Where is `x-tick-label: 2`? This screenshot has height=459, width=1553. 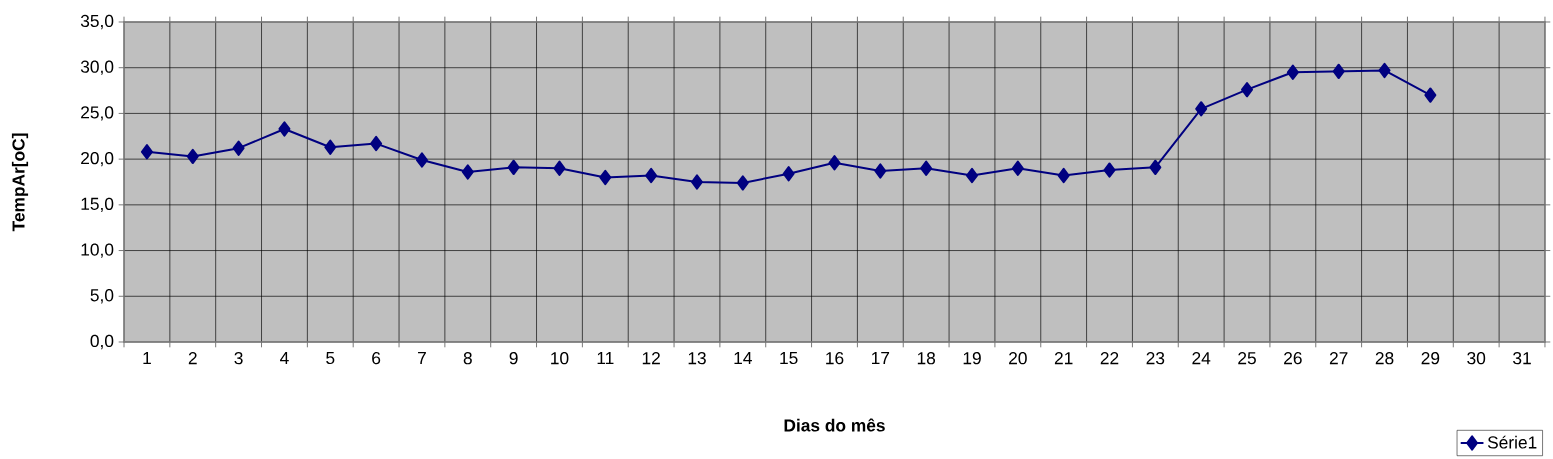
x-tick-label: 2 is located at coordinates (192, 358).